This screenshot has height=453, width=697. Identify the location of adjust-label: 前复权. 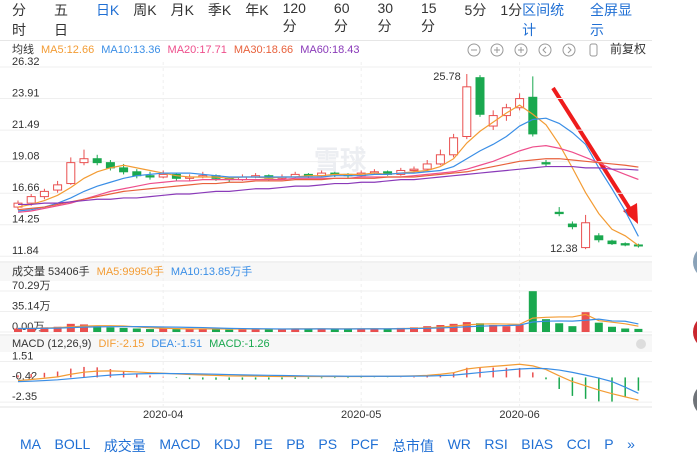
(628, 48).